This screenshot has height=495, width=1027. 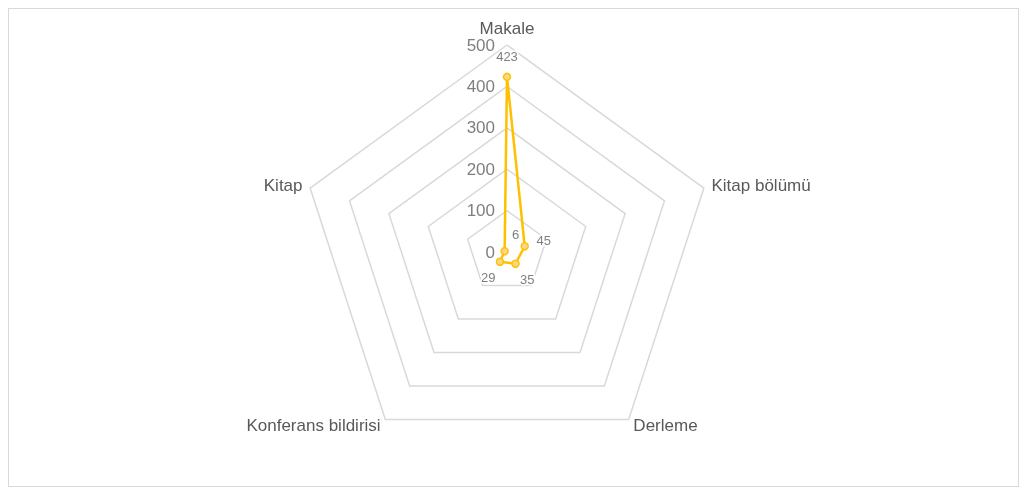 What do you see at coordinates (480, 128) in the screenshot?
I see `y-tick-label: 300` at bounding box center [480, 128].